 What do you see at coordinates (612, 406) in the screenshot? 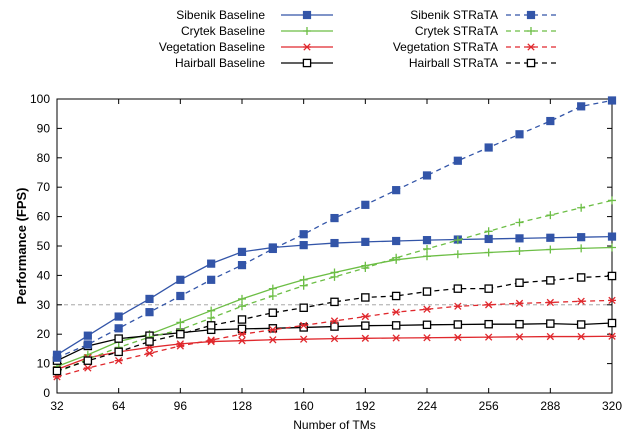
I see `x-tick-label: 320` at bounding box center [612, 406].